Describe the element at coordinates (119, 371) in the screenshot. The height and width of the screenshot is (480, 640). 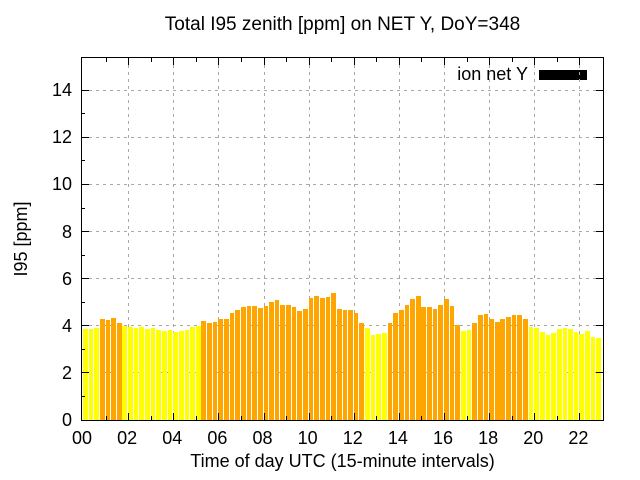
I see `bar-01:30` at that location.